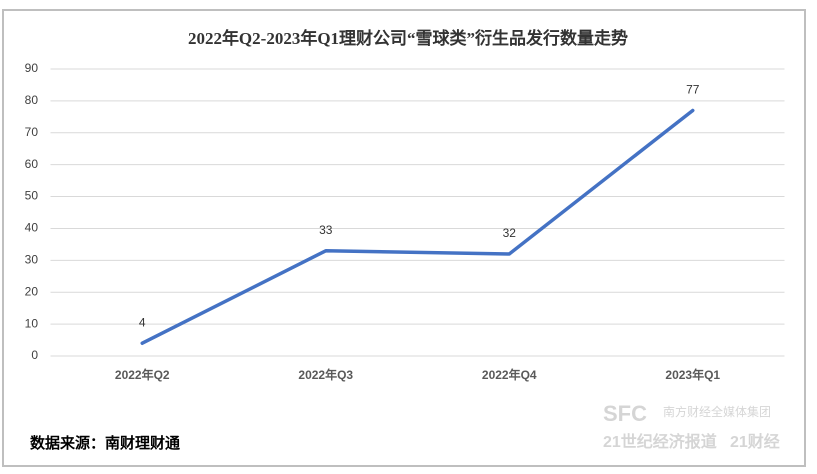  Describe the element at coordinates (325, 374) in the screenshot. I see `x-tick-label: 2022年Q3` at that location.